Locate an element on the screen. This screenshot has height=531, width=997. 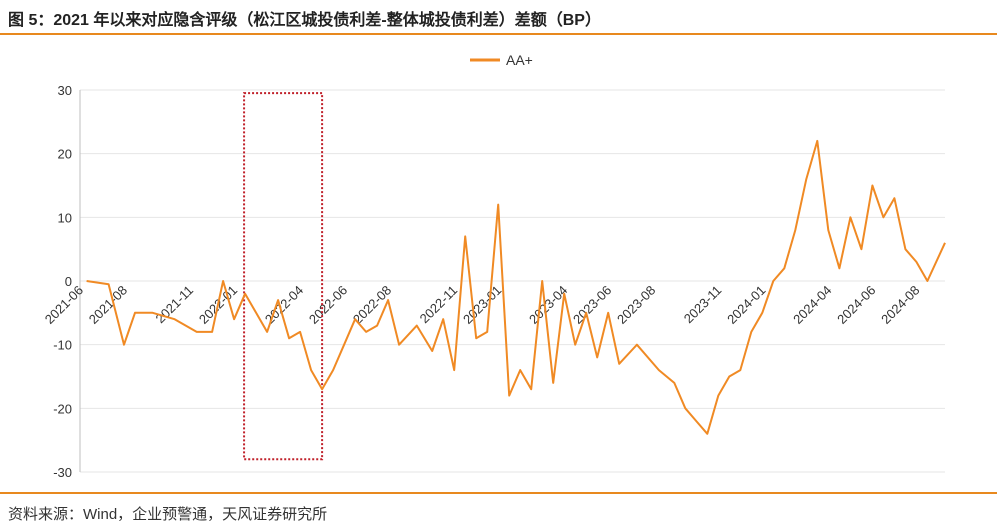
x-tick-label: 2022-11 is located at coordinates (439, 305).